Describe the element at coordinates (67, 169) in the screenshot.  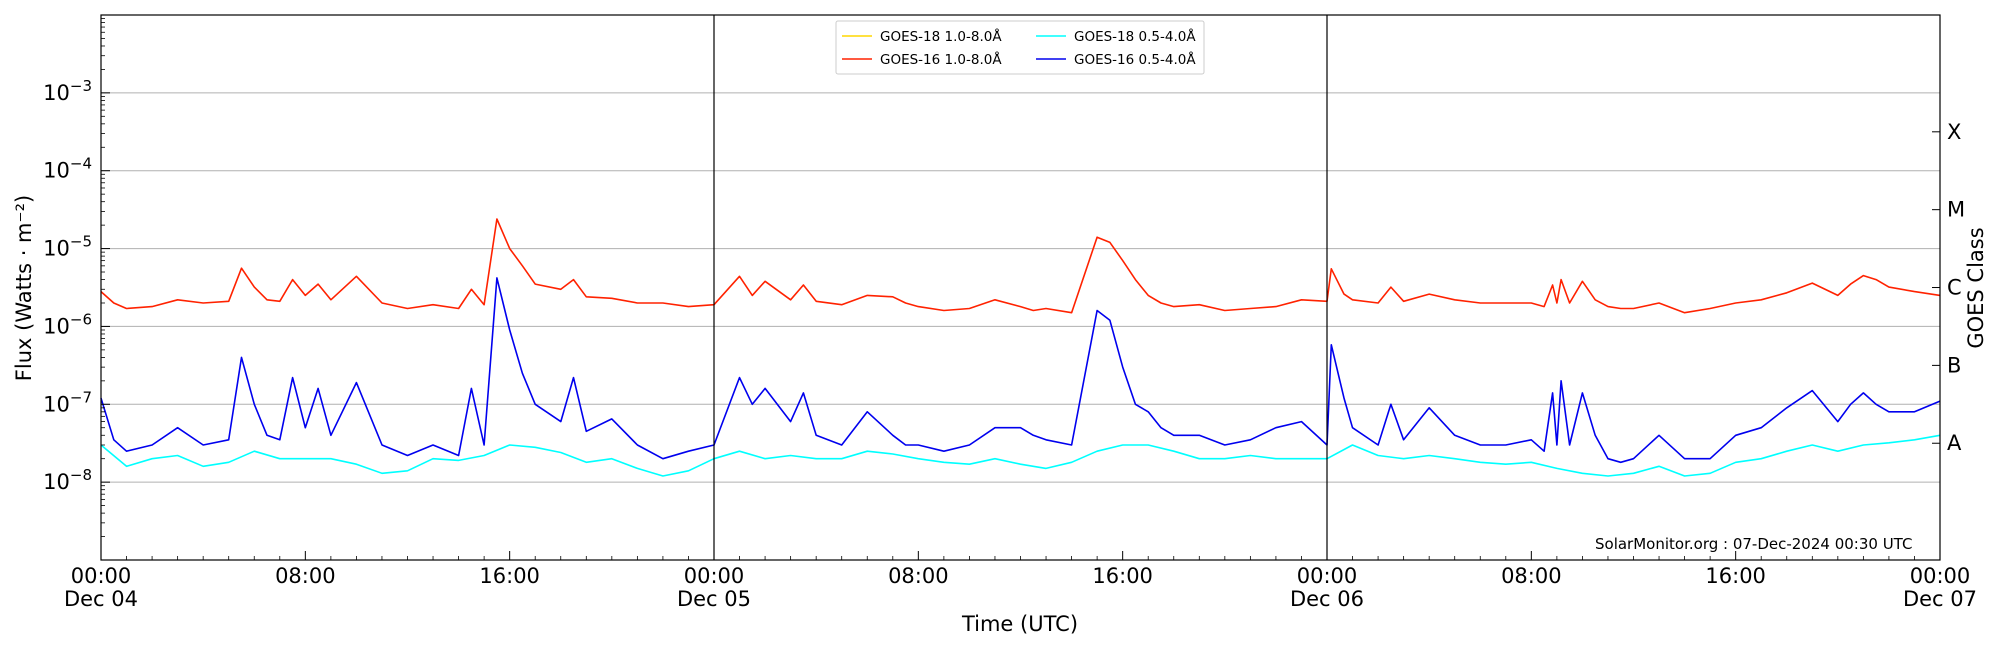
I see `y-tick-label: 10⁻⁴` at that location.